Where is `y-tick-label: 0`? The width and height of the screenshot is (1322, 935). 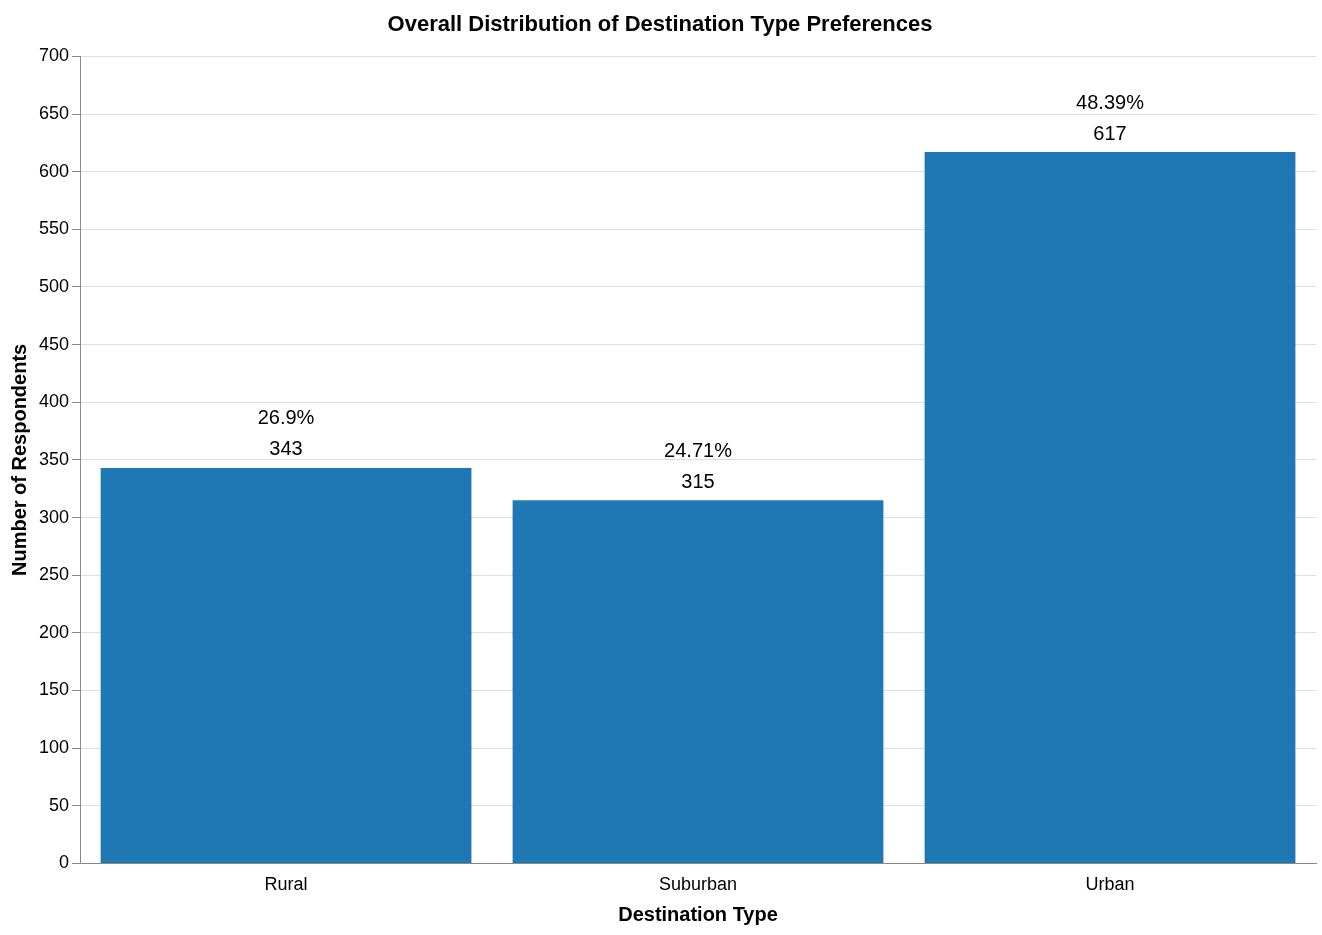
y-tick-label: 0 is located at coordinates (64, 862).